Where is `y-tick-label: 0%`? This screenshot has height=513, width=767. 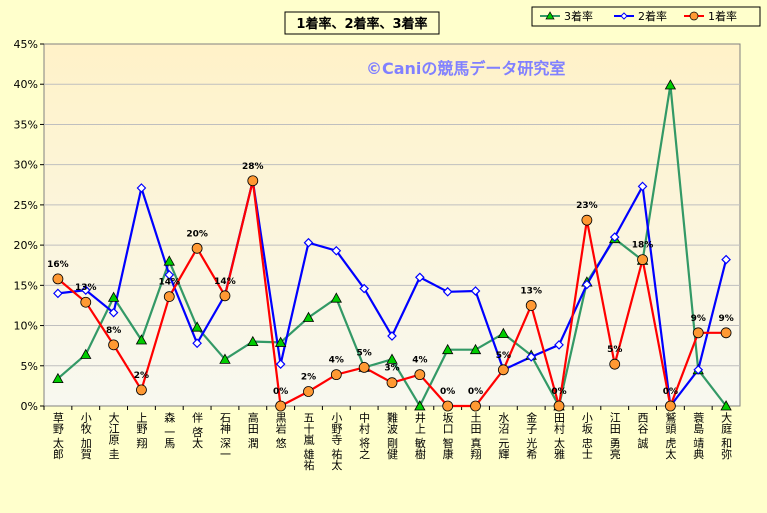
y-tick-label: 0% is located at coordinates (29, 406).